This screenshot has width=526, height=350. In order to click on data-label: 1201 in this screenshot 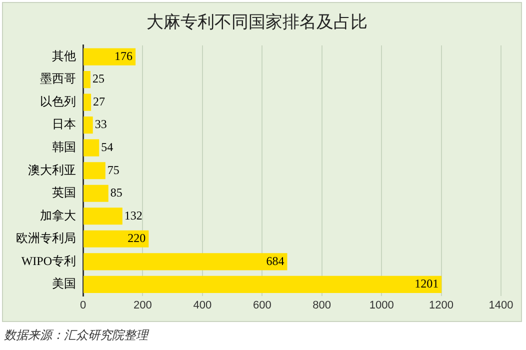, I will do `click(426, 283)`.